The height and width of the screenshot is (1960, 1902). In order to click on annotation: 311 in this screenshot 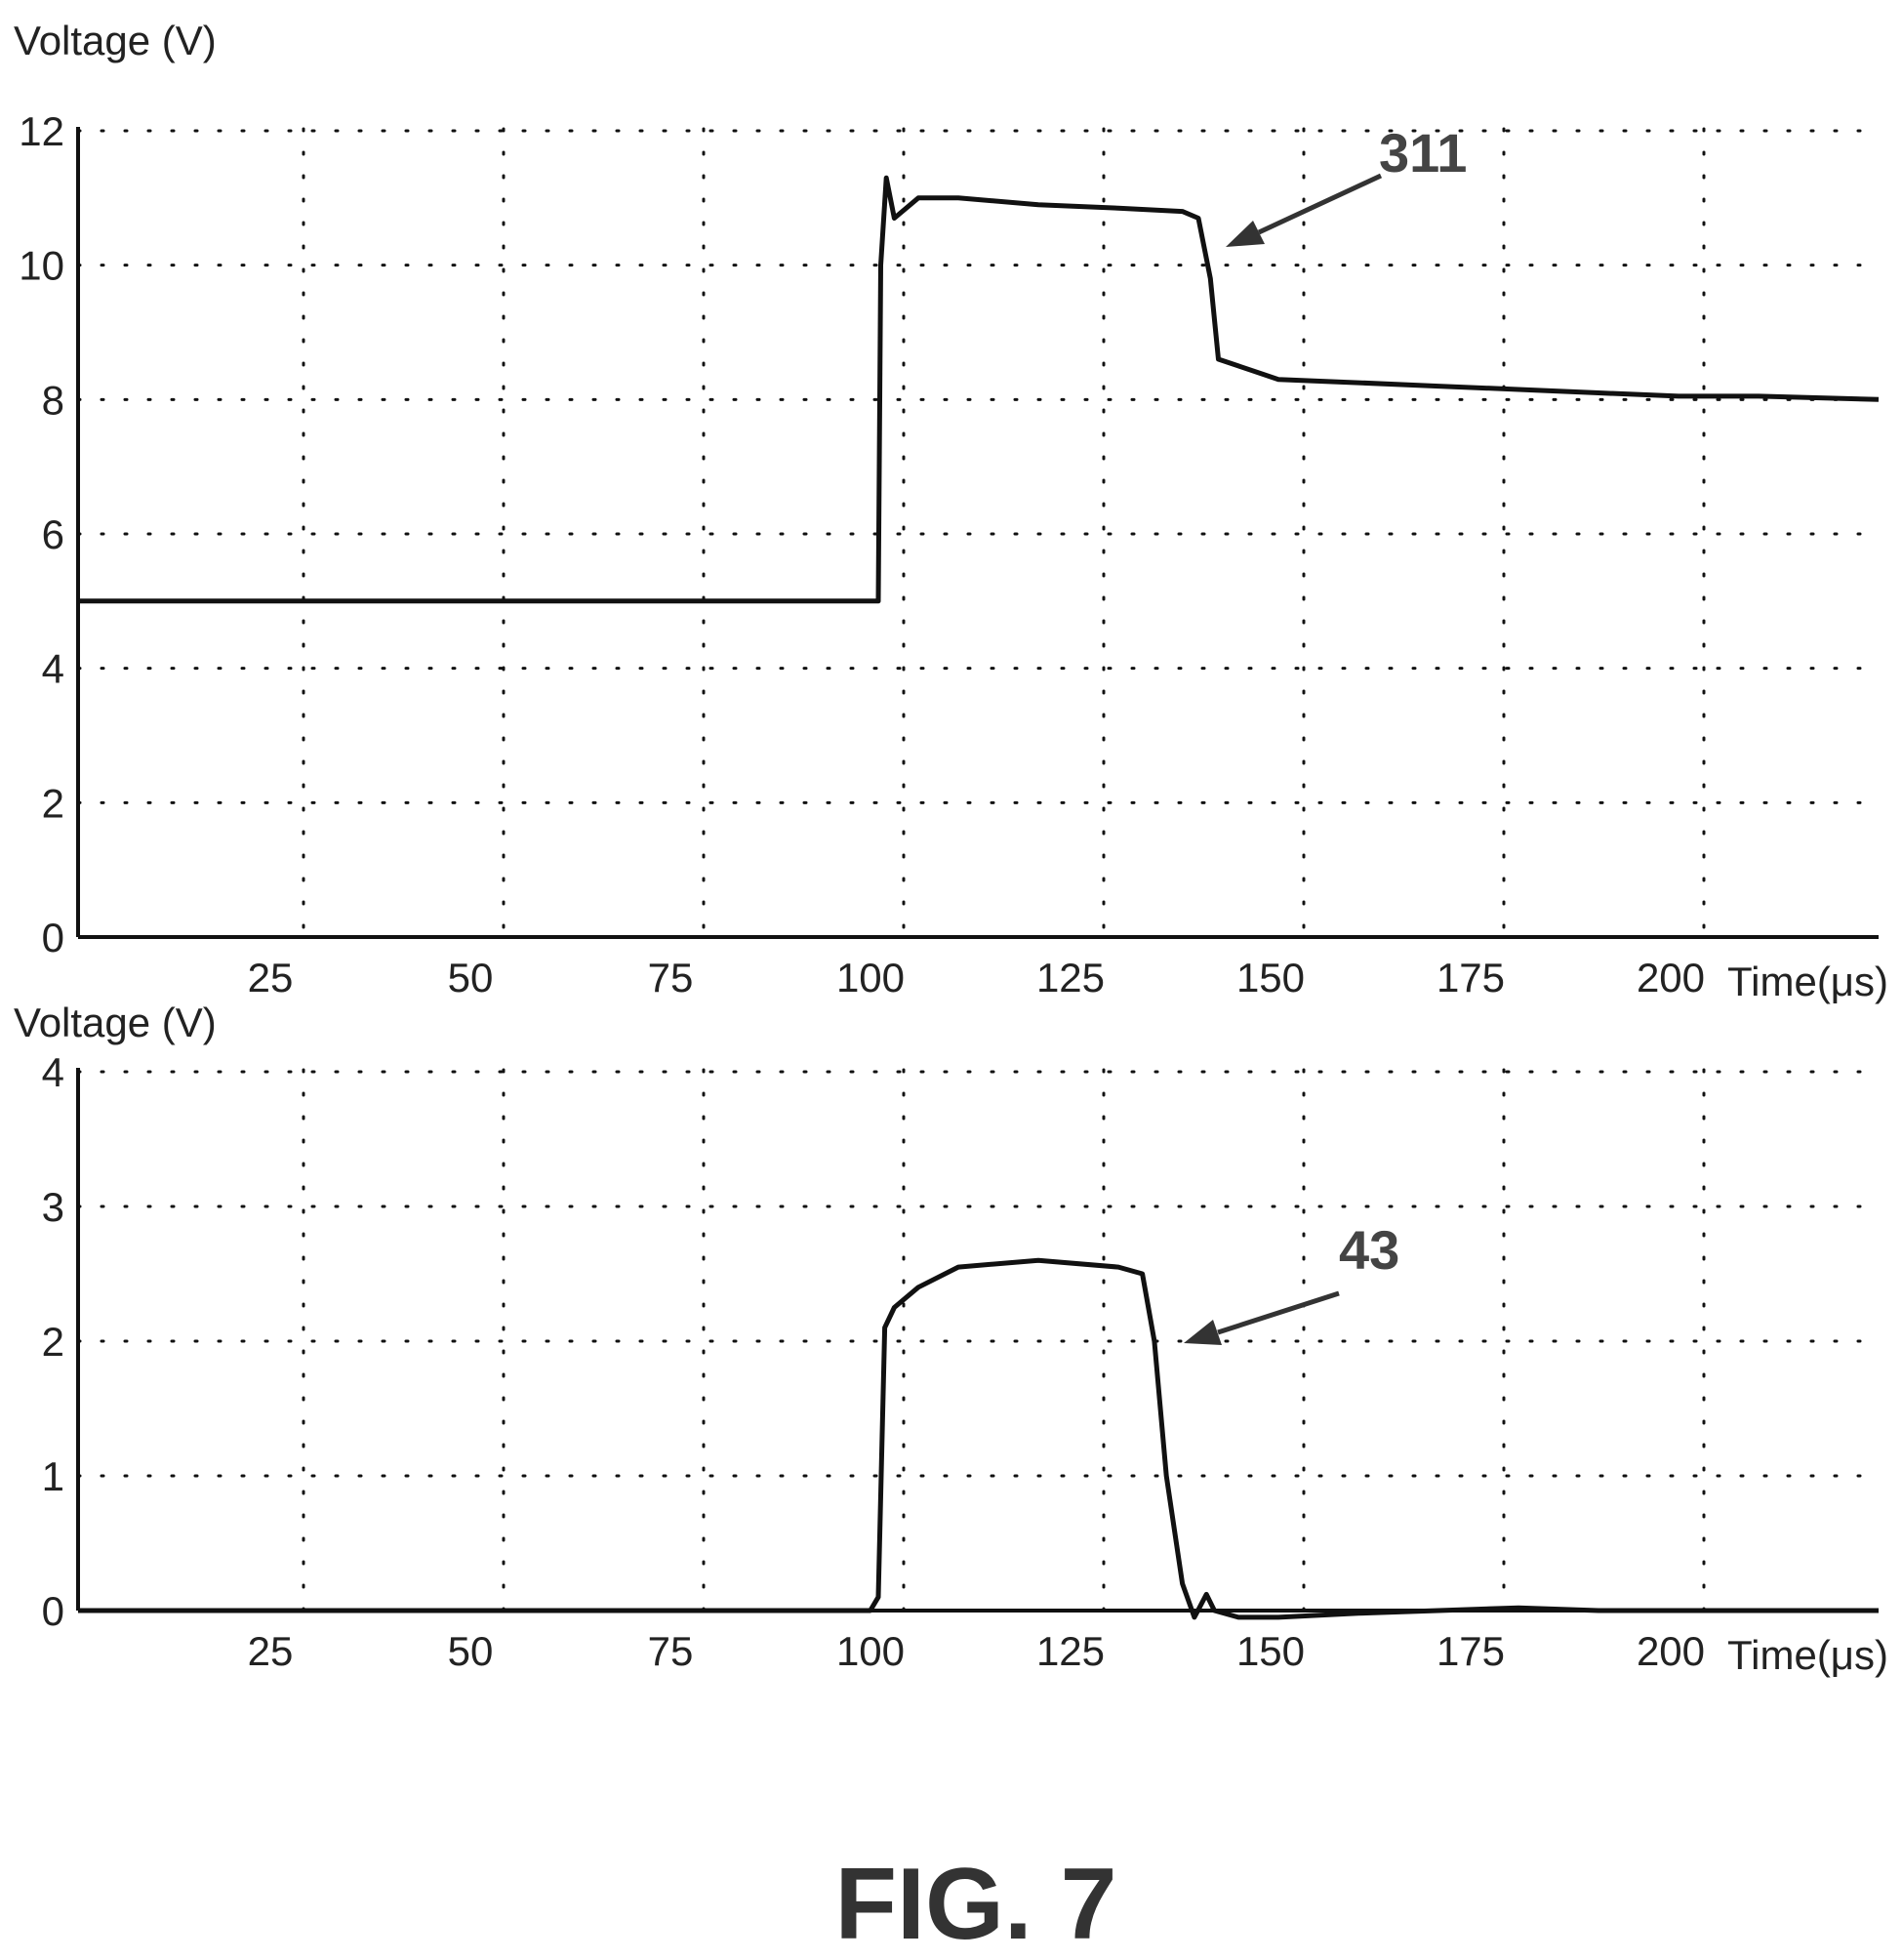, I will do `click(1346, 185)`.